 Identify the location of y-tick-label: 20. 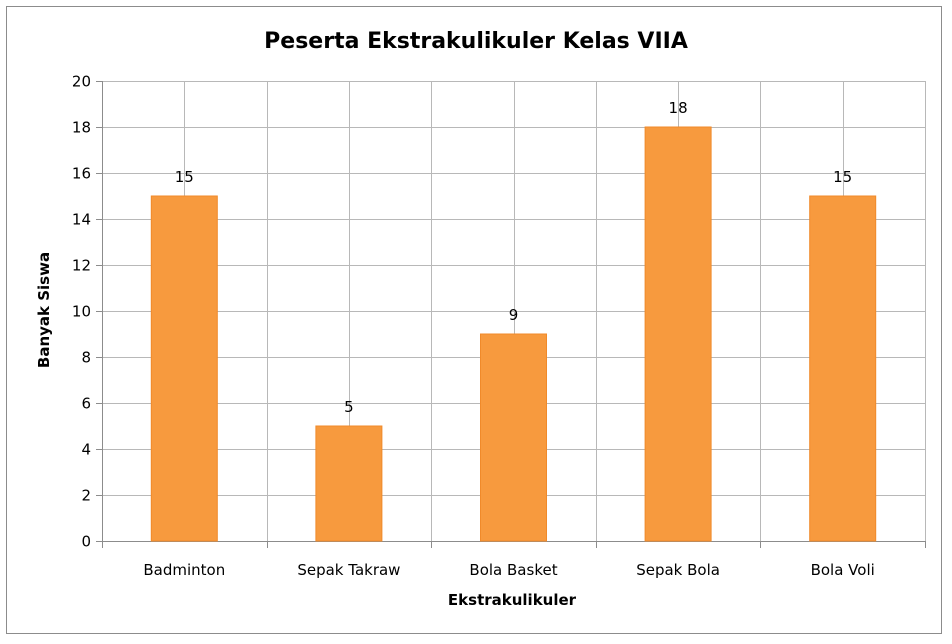
(81, 82).